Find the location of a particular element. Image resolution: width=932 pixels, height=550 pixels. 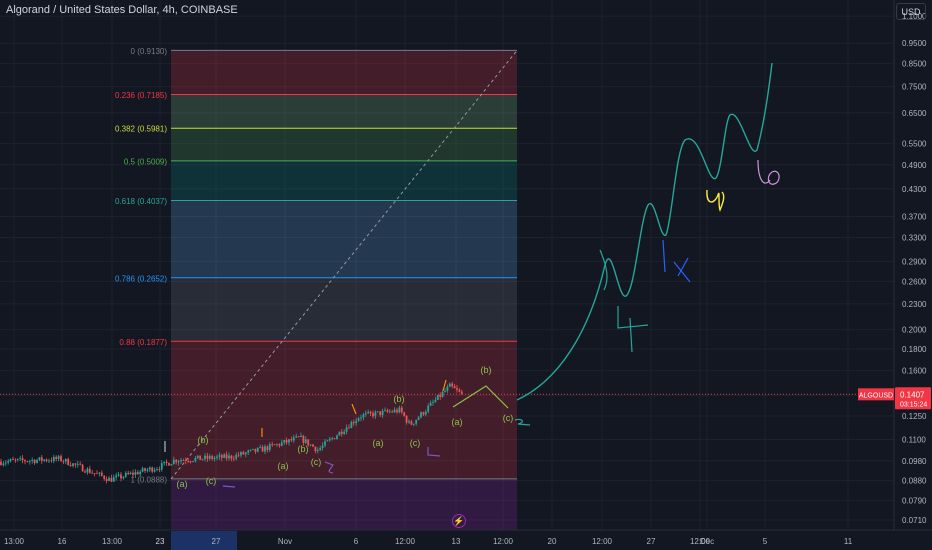

price-label: 0.0790 is located at coordinates (914, 500).